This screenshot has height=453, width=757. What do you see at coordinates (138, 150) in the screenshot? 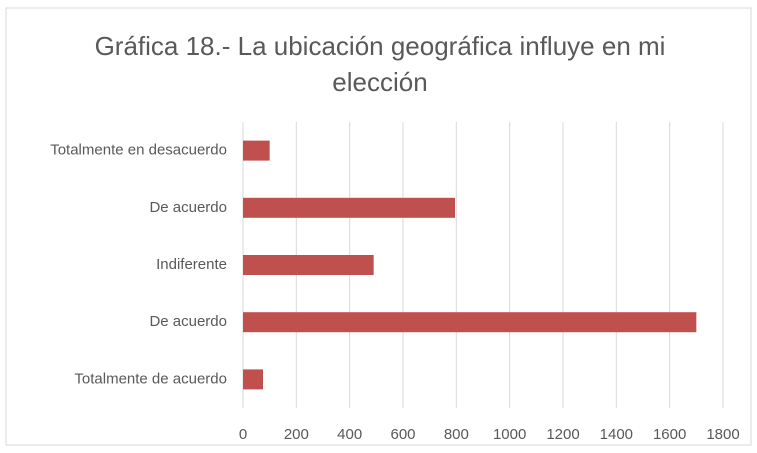
I see `y-tick-label: Totalmente en desacuerdo` at bounding box center [138, 150].